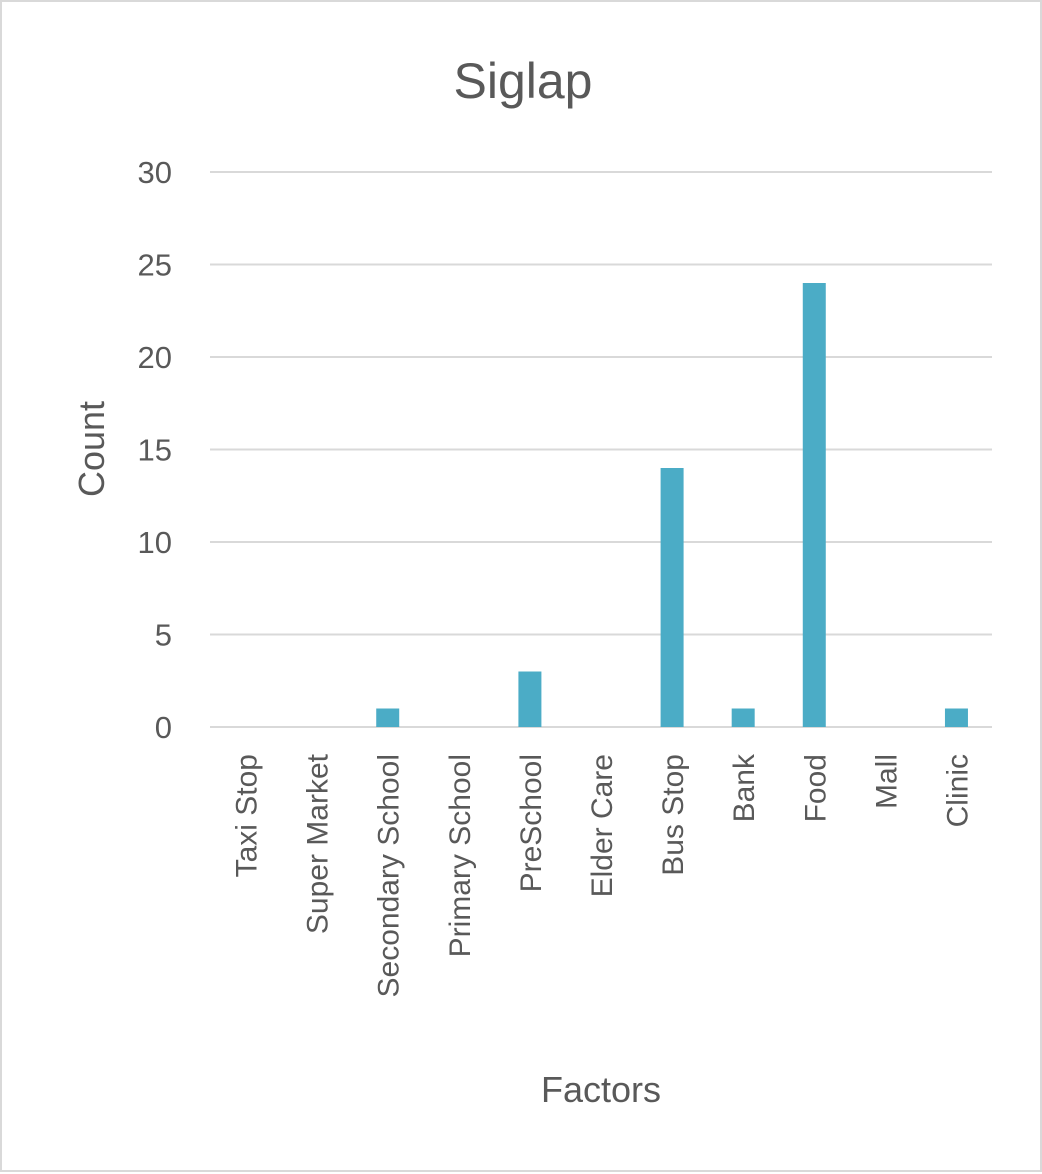 This screenshot has height=1174, width=1042. I want to click on x-category-label: Taxi Stop, so click(247, 815).